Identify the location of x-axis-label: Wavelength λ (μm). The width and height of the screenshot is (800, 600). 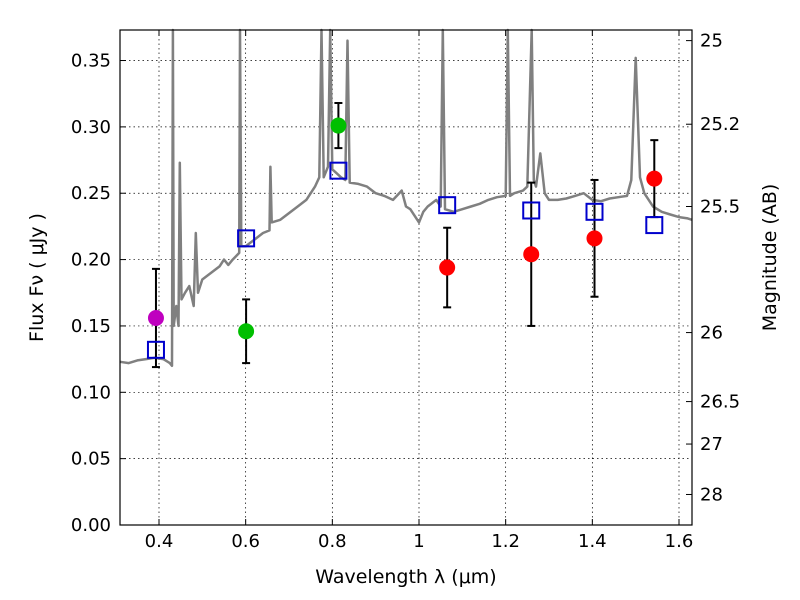
(405, 577).